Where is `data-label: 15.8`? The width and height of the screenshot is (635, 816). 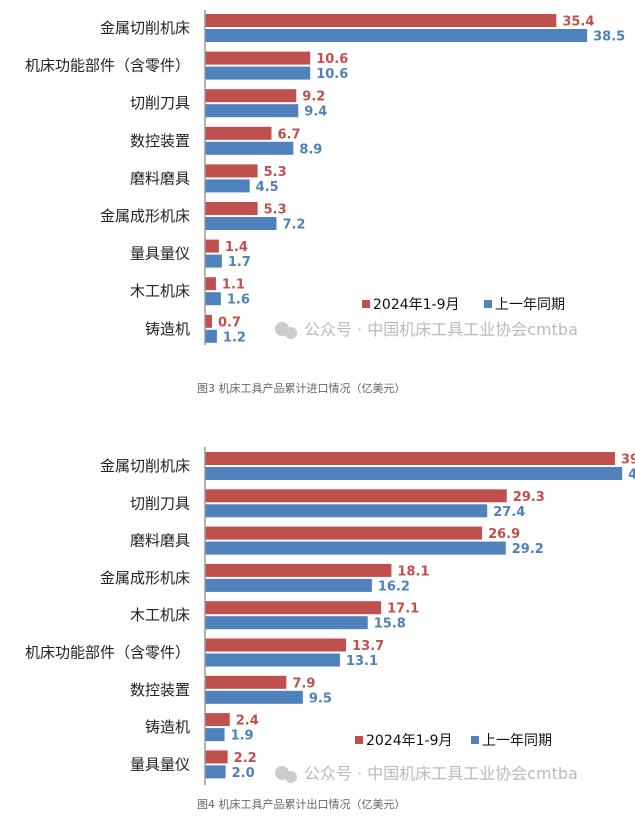 data-label: 15.8 is located at coordinates (390, 624).